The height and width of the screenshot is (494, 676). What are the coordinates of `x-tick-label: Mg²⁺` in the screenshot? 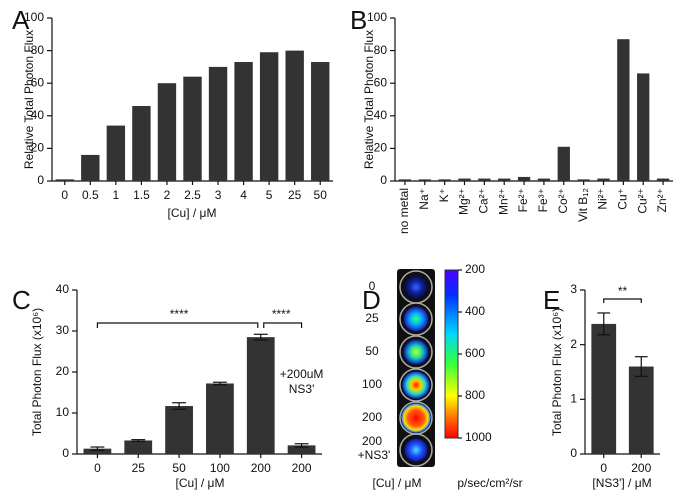 It's located at (464, 201).